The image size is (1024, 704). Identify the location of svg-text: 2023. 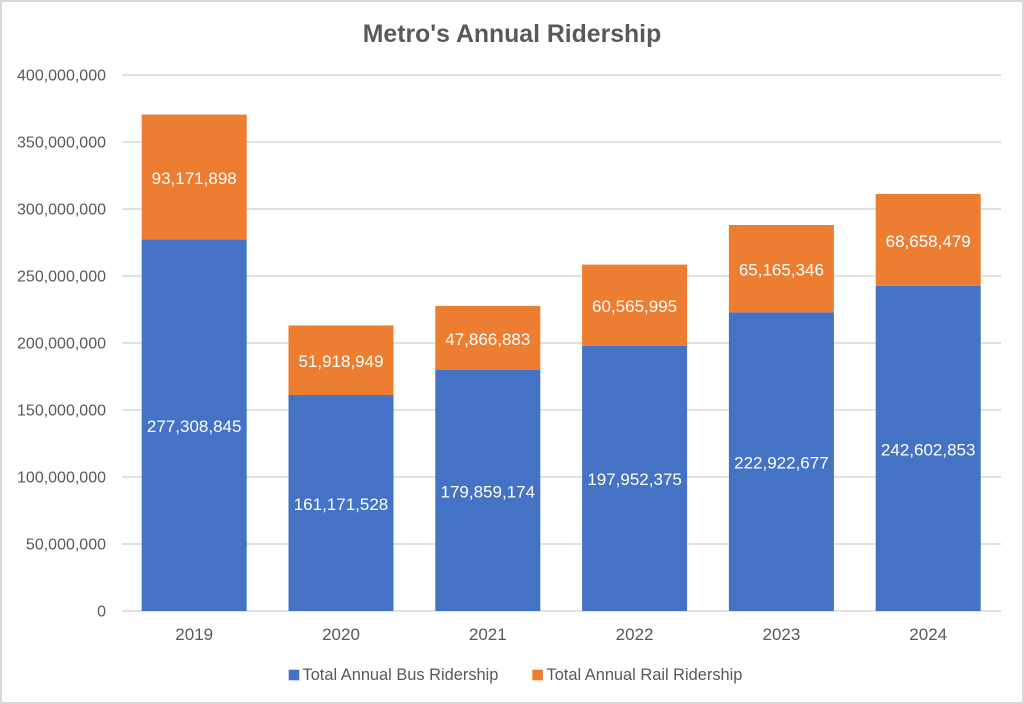
(781, 634).